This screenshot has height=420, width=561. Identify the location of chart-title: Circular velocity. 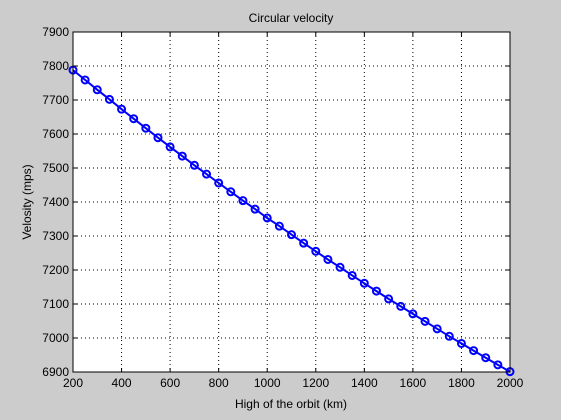
(291, 18).